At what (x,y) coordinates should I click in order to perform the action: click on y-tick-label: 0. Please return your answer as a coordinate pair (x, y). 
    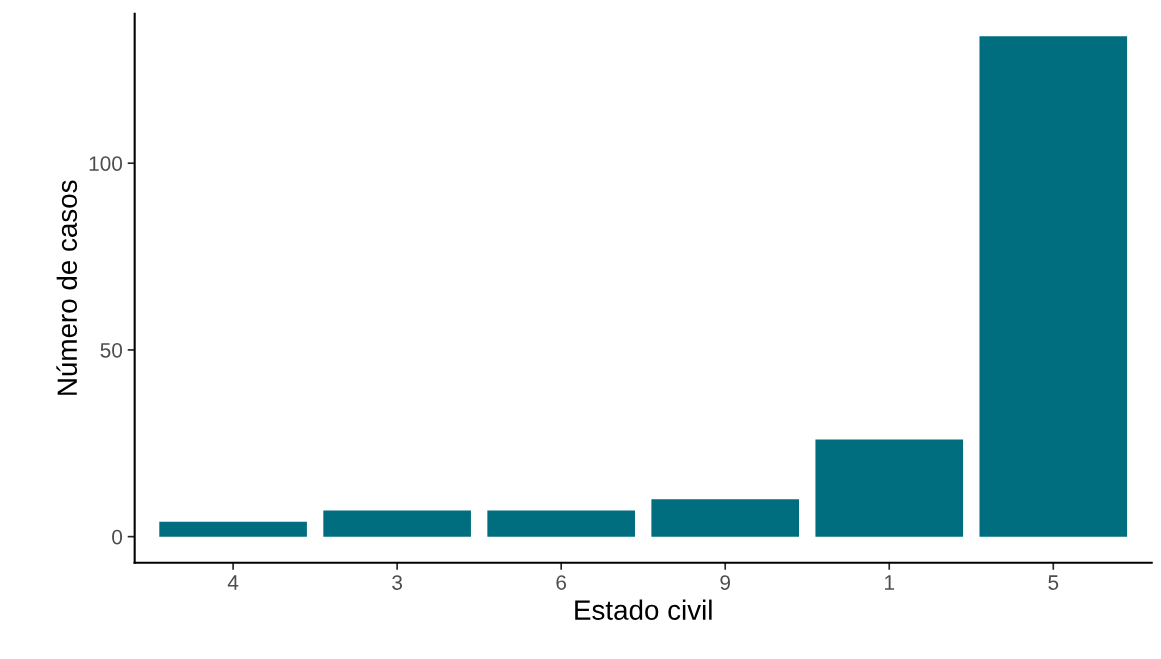
    Looking at the image, I should click on (117, 537).